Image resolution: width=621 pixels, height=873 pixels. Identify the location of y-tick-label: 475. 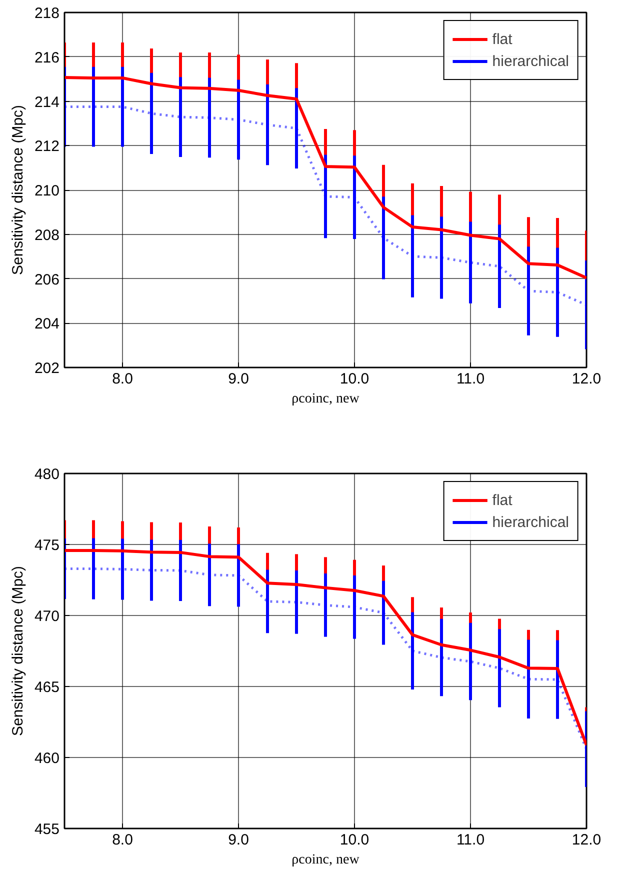
(47, 545).